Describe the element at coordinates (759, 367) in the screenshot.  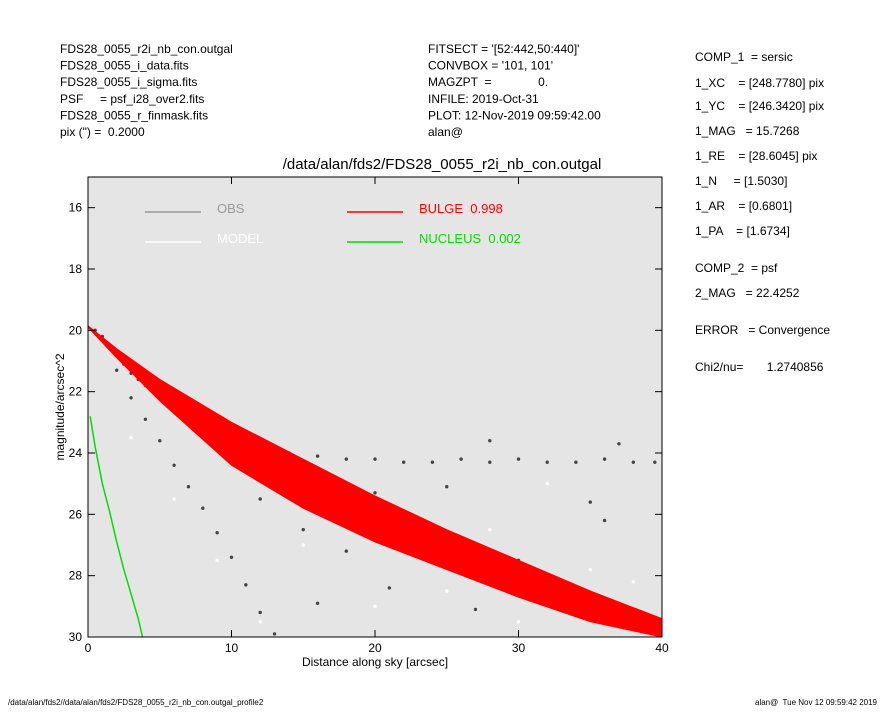
I see `header-right-line: Chi2/nu= 1.2740856` at that location.